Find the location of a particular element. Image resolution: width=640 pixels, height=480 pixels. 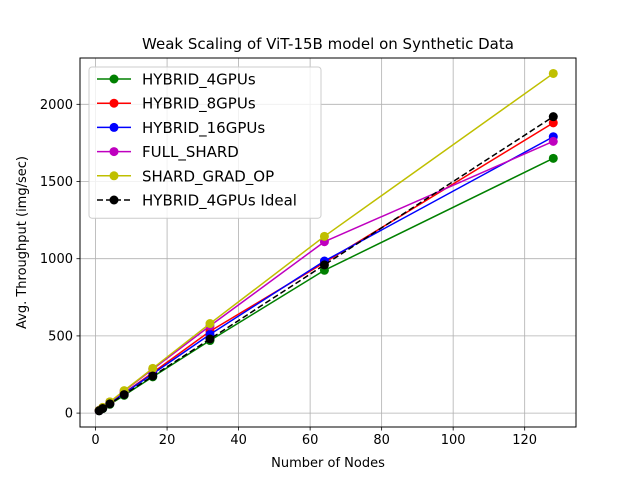

legend-box is located at coordinates (205, 142).